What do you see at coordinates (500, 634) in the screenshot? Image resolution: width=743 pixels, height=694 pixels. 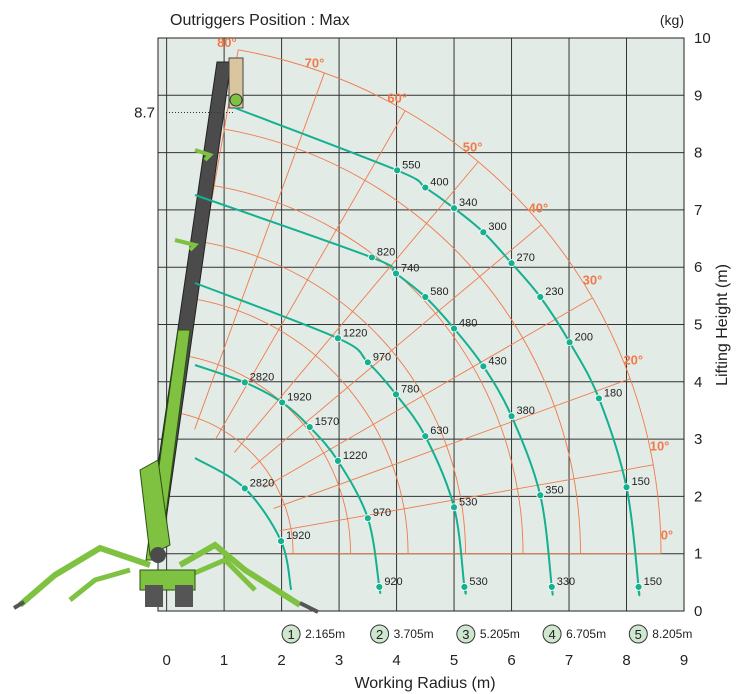 I see `legend-radius: 5.205m` at bounding box center [500, 634].